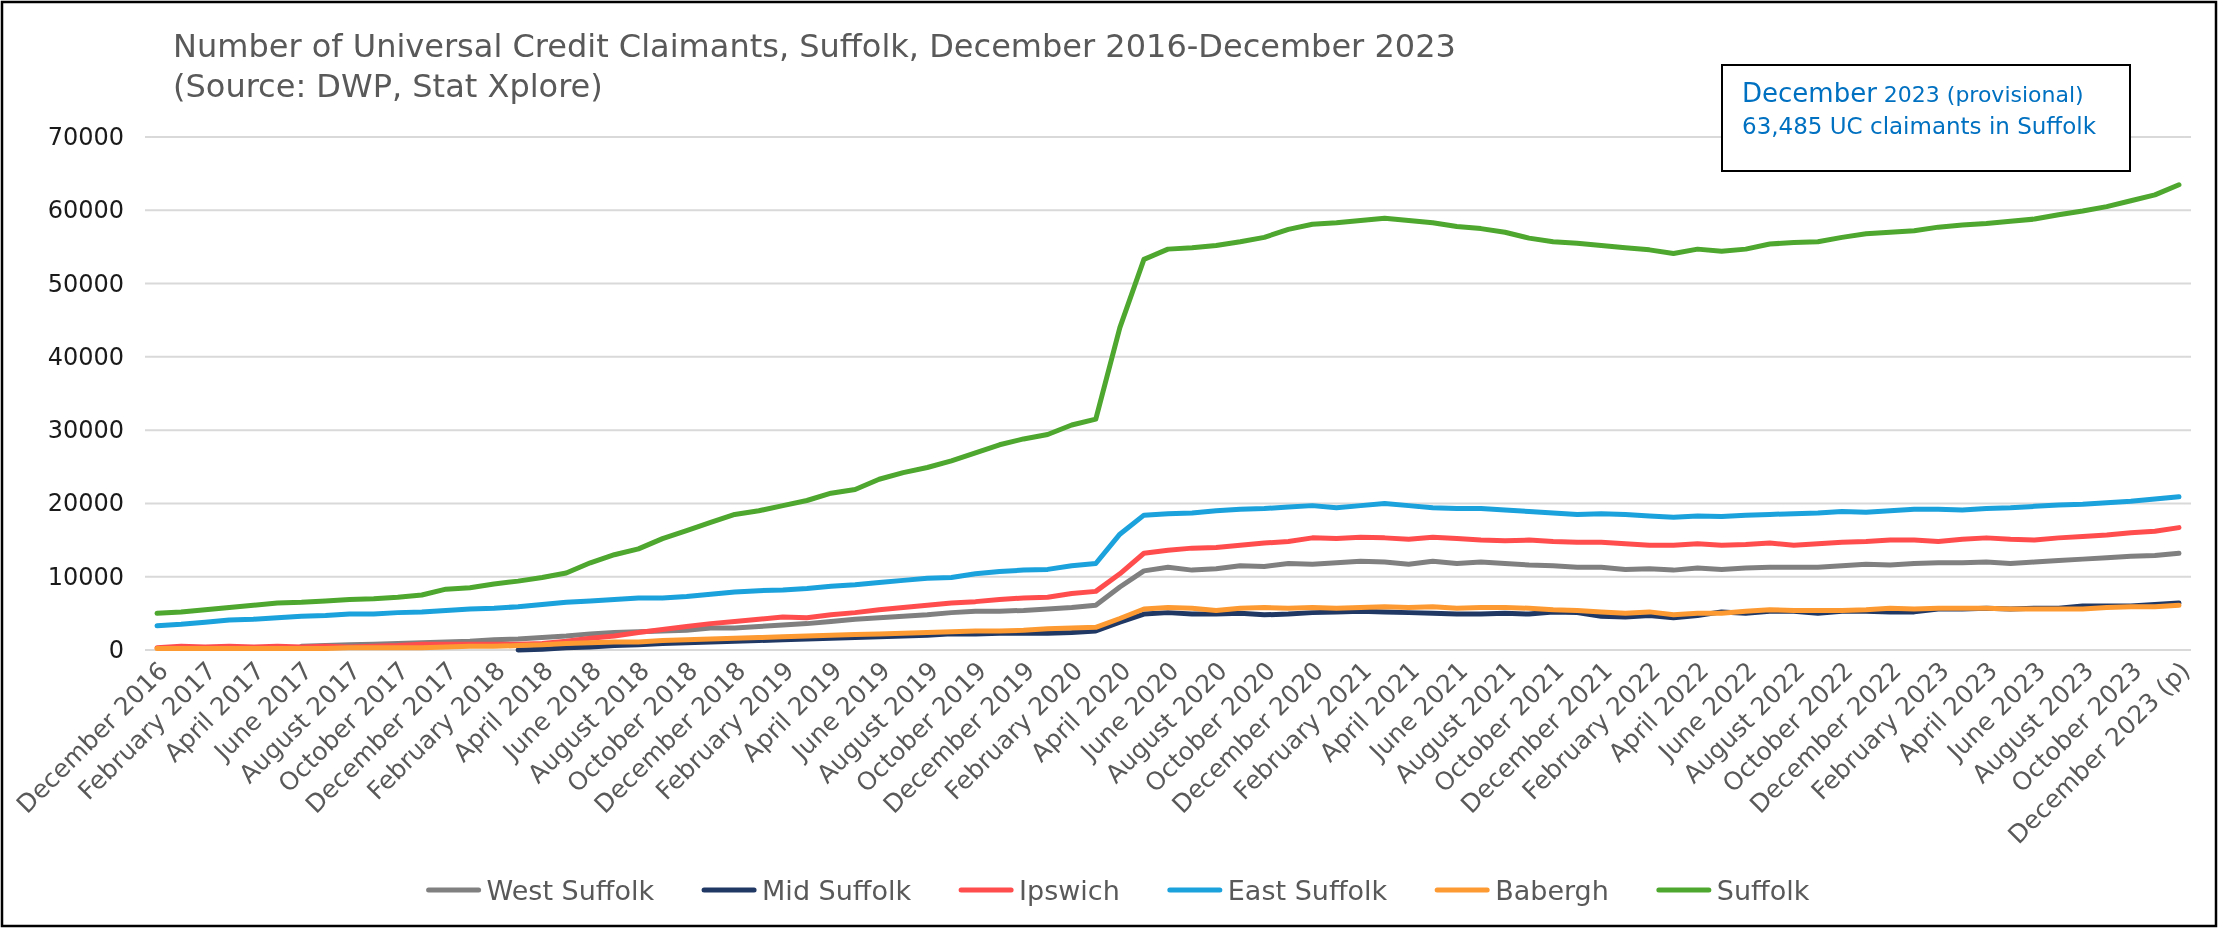  Describe the element at coordinates (1913, 93) in the screenshot. I see `text: December 2023 (provisional)` at that location.